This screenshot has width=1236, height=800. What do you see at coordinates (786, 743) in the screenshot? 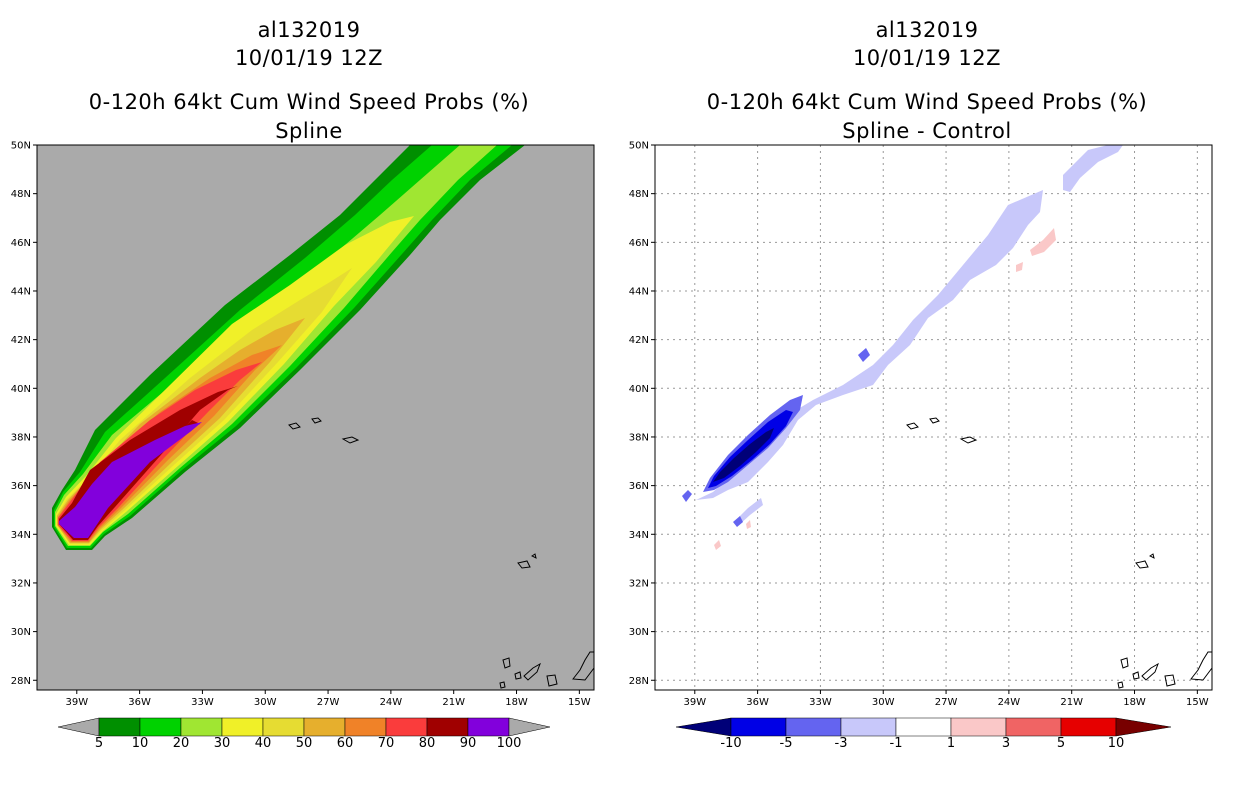
I see `colorbar-tick-label: -5` at bounding box center [786, 743].